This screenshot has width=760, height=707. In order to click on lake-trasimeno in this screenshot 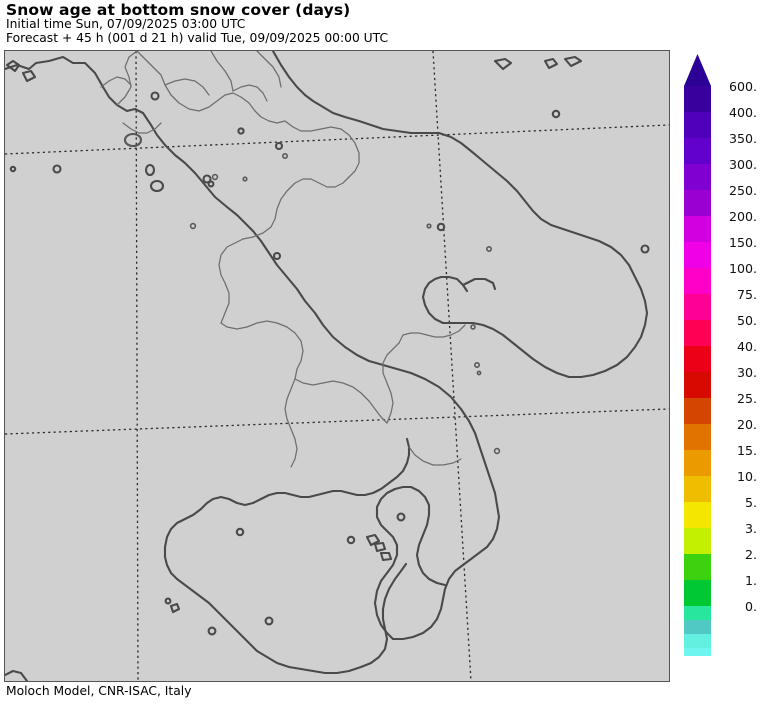, I will do `click(133, 140)`.